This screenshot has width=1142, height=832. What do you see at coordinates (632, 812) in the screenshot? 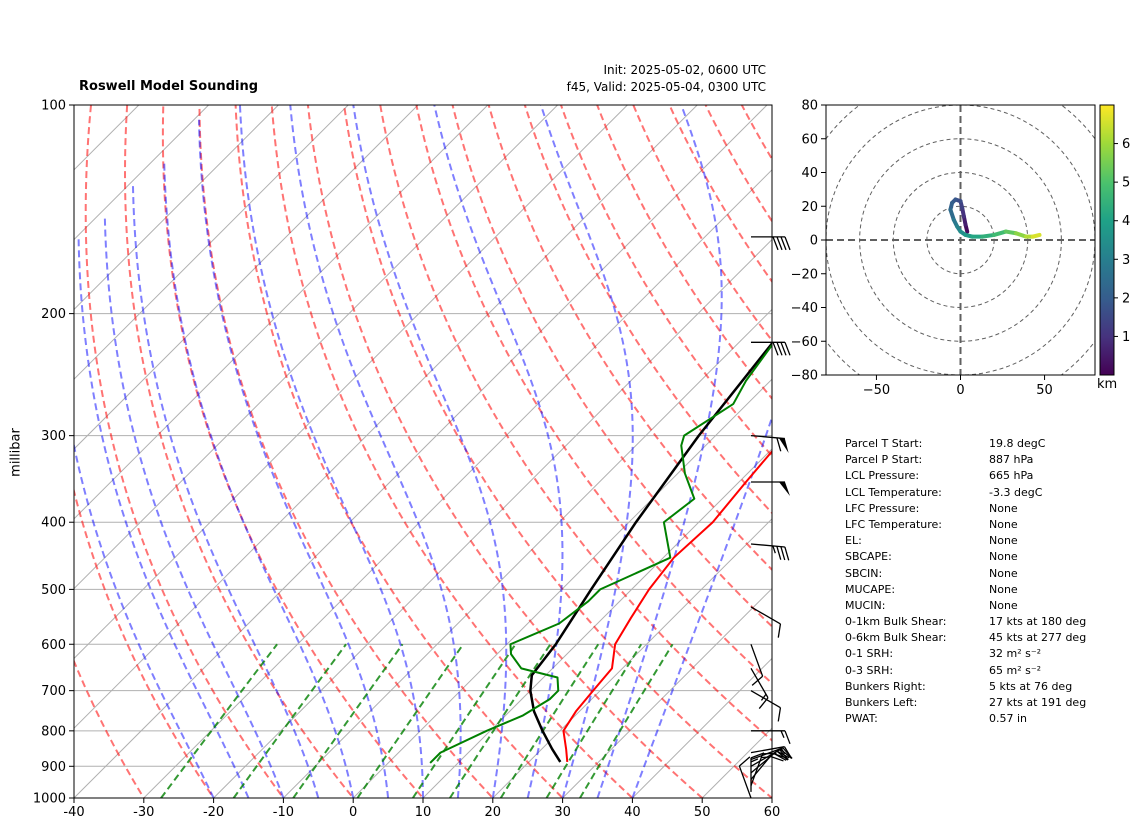
I see `x-tick-label: 40` at bounding box center [632, 812].